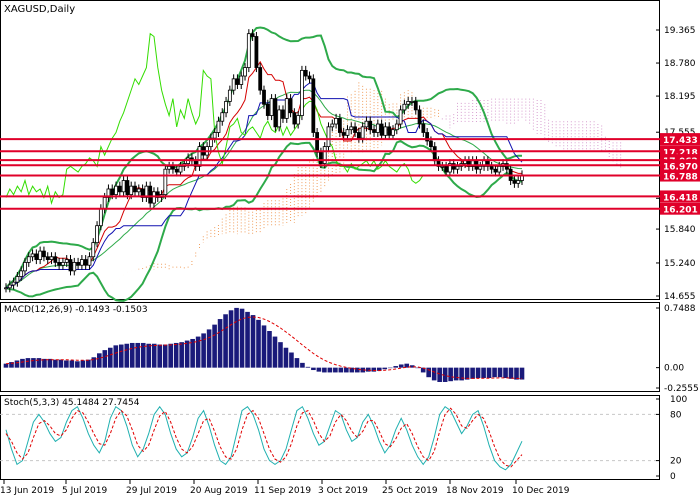 The width and height of the screenshot is (700, 504). What do you see at coordinates (680, 153) in the screenshot?
I see `level-label: 17.218` at bounding box center [680, 153].